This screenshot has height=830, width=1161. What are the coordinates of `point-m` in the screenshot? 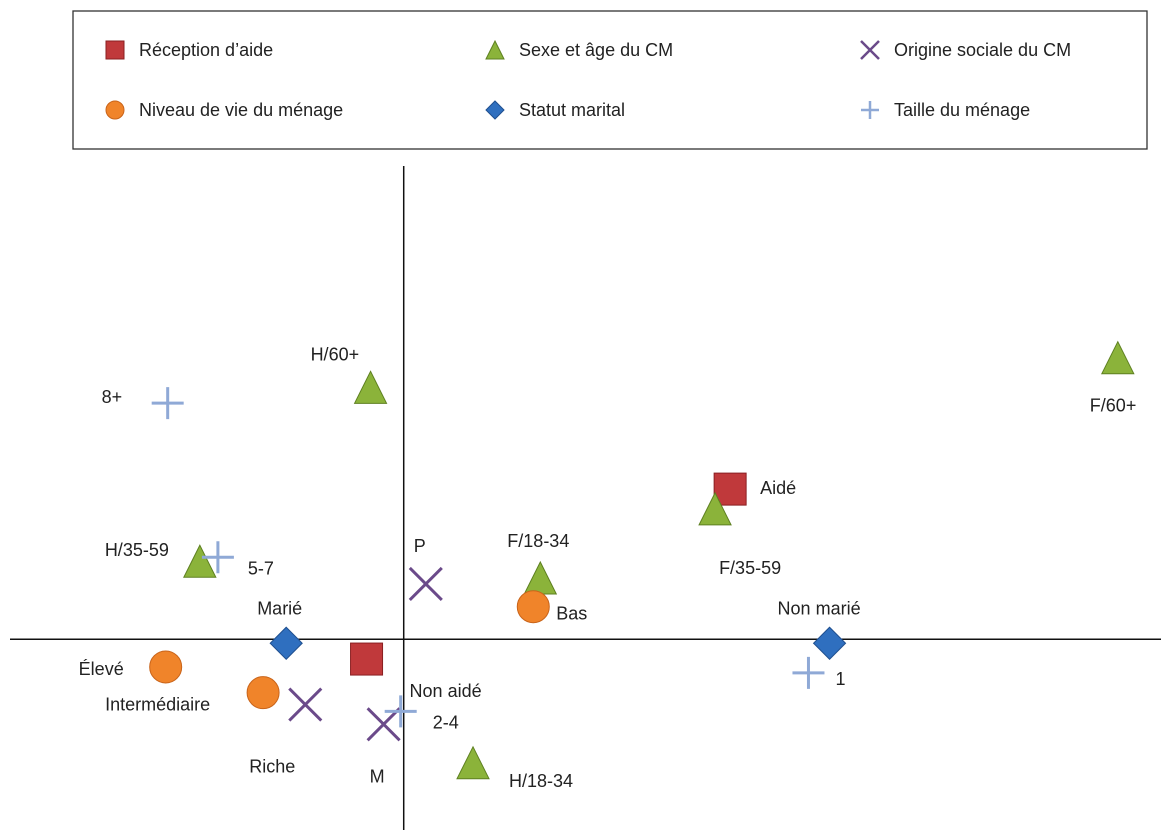 It's located at (383, 724).